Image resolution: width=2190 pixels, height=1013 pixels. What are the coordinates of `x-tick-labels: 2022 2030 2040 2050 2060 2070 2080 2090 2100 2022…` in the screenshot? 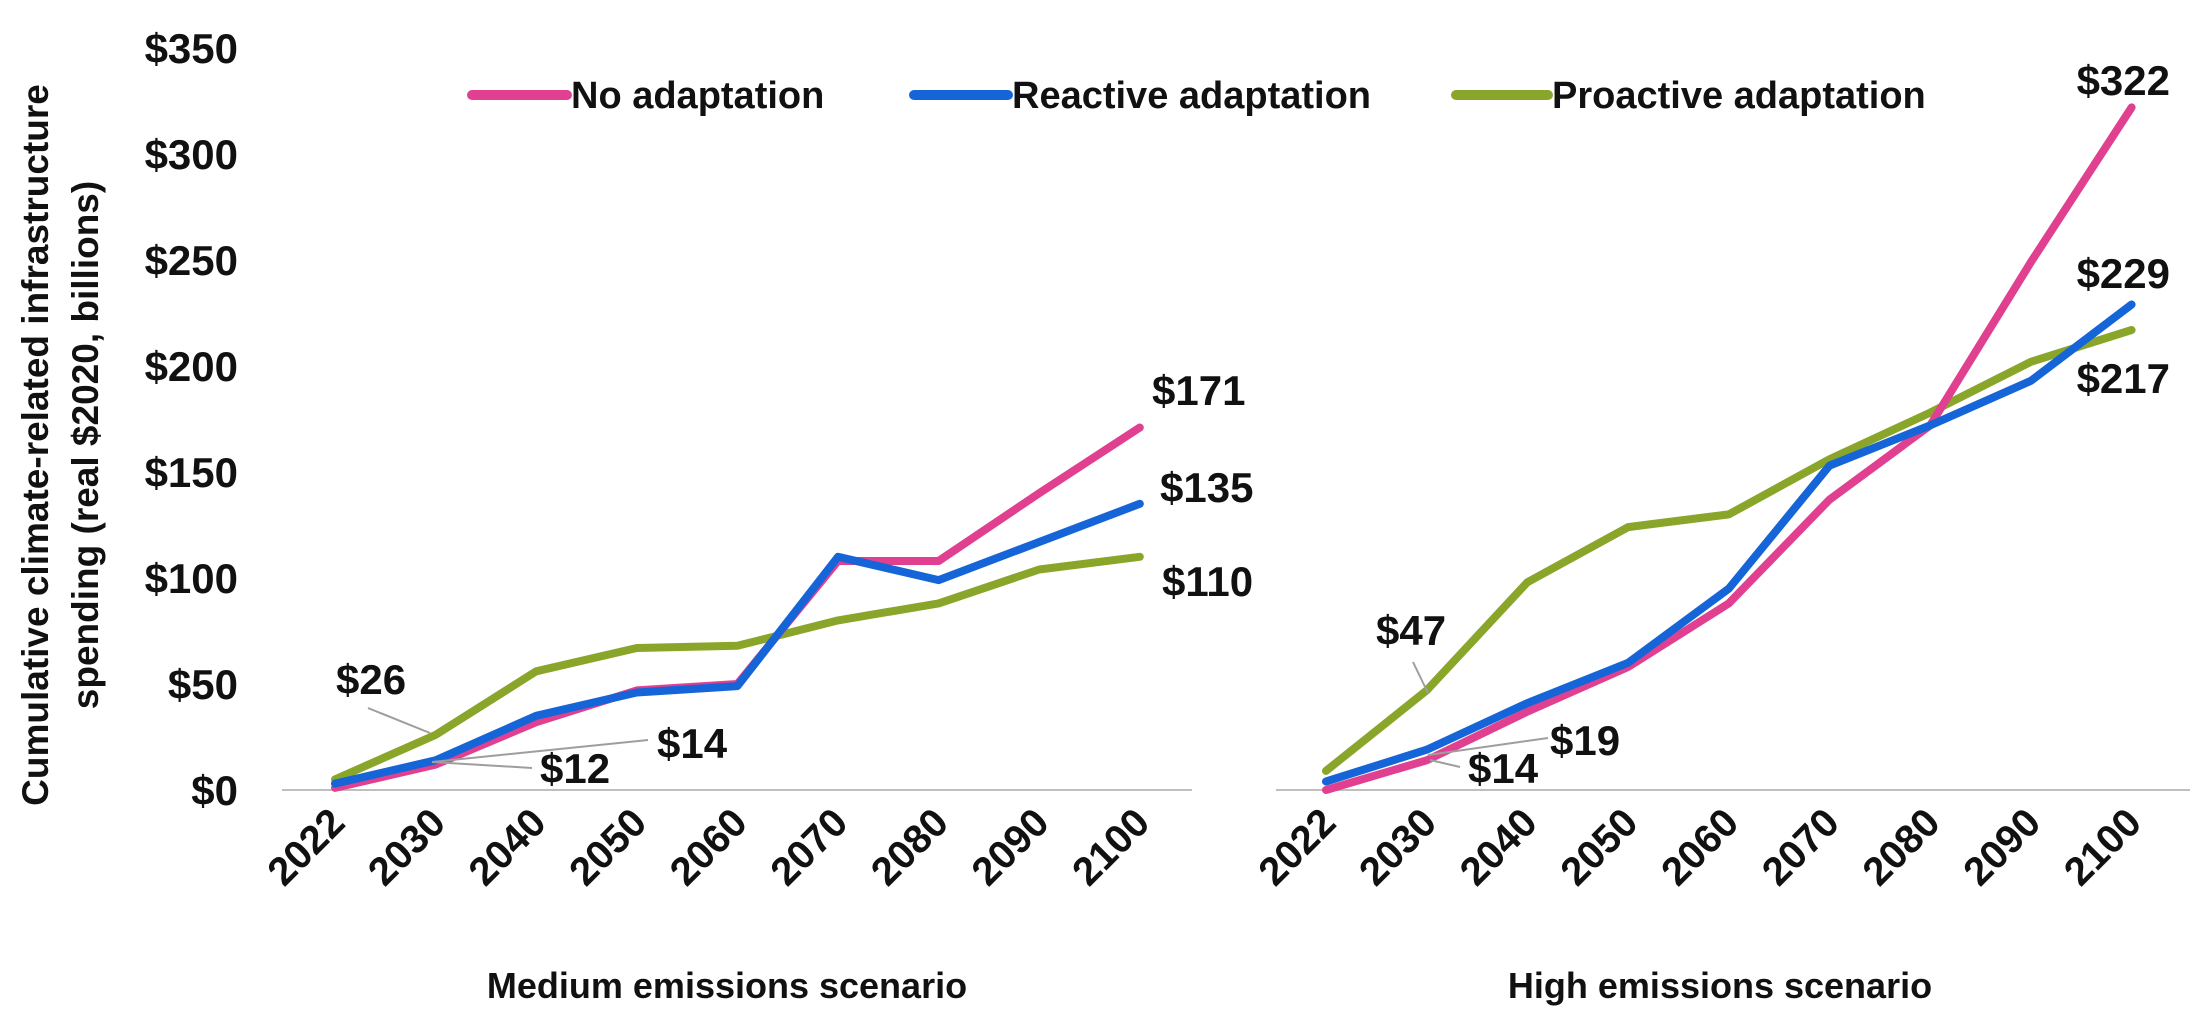 It's located at (1204, 847).